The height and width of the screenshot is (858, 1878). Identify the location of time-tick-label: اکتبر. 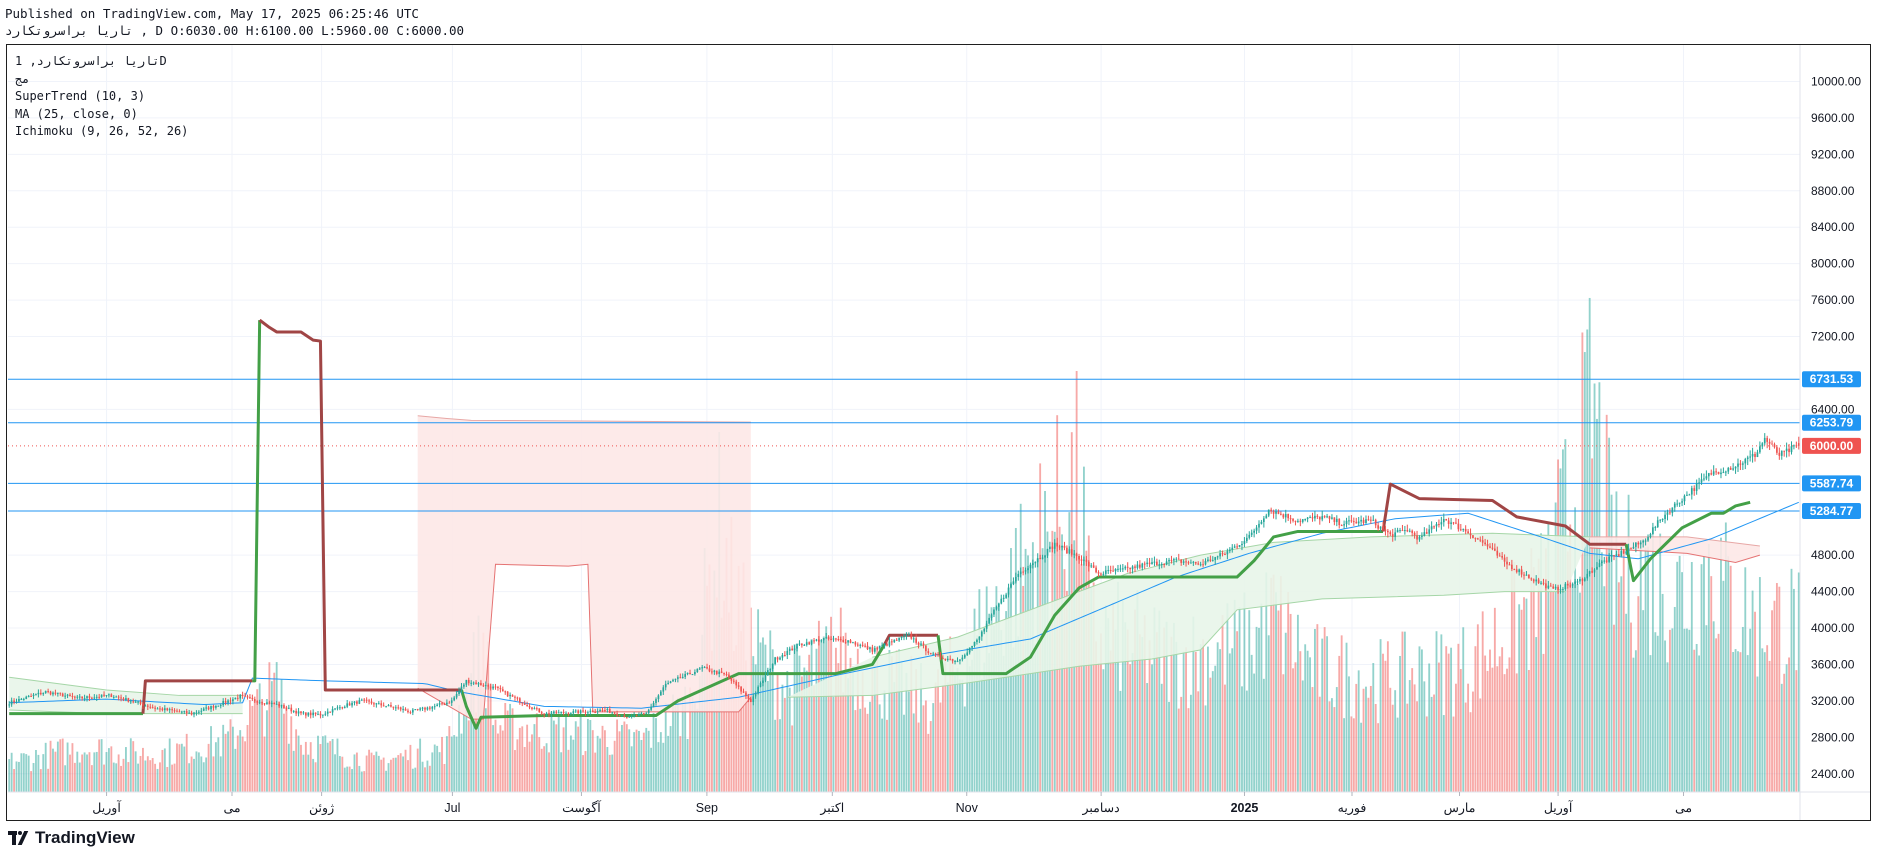
(831, 808).